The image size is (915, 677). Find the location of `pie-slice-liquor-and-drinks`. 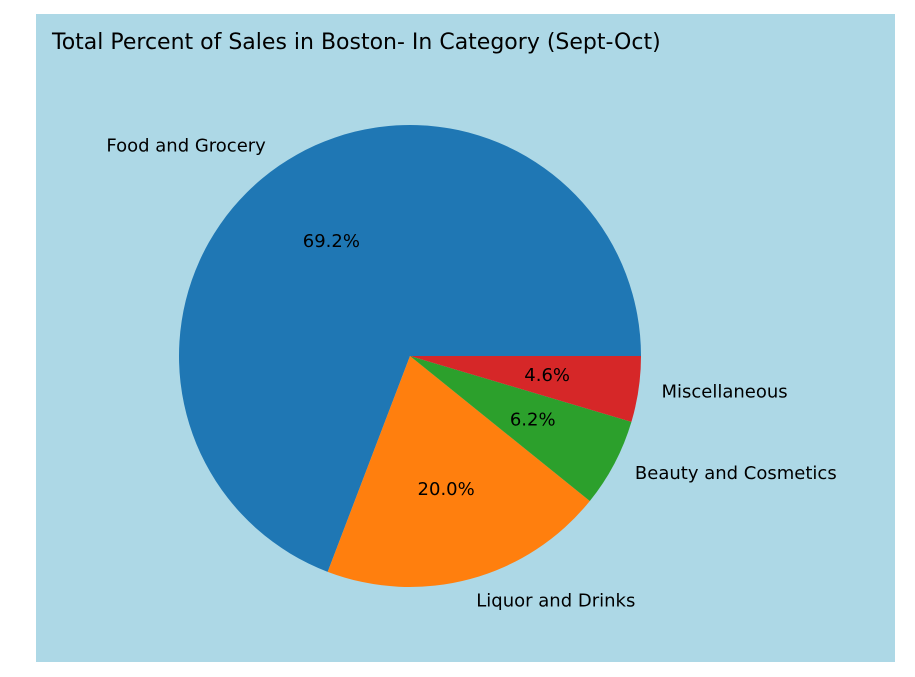

pie-slice-liquor-and-drinks is located at coordinates (458, 471).